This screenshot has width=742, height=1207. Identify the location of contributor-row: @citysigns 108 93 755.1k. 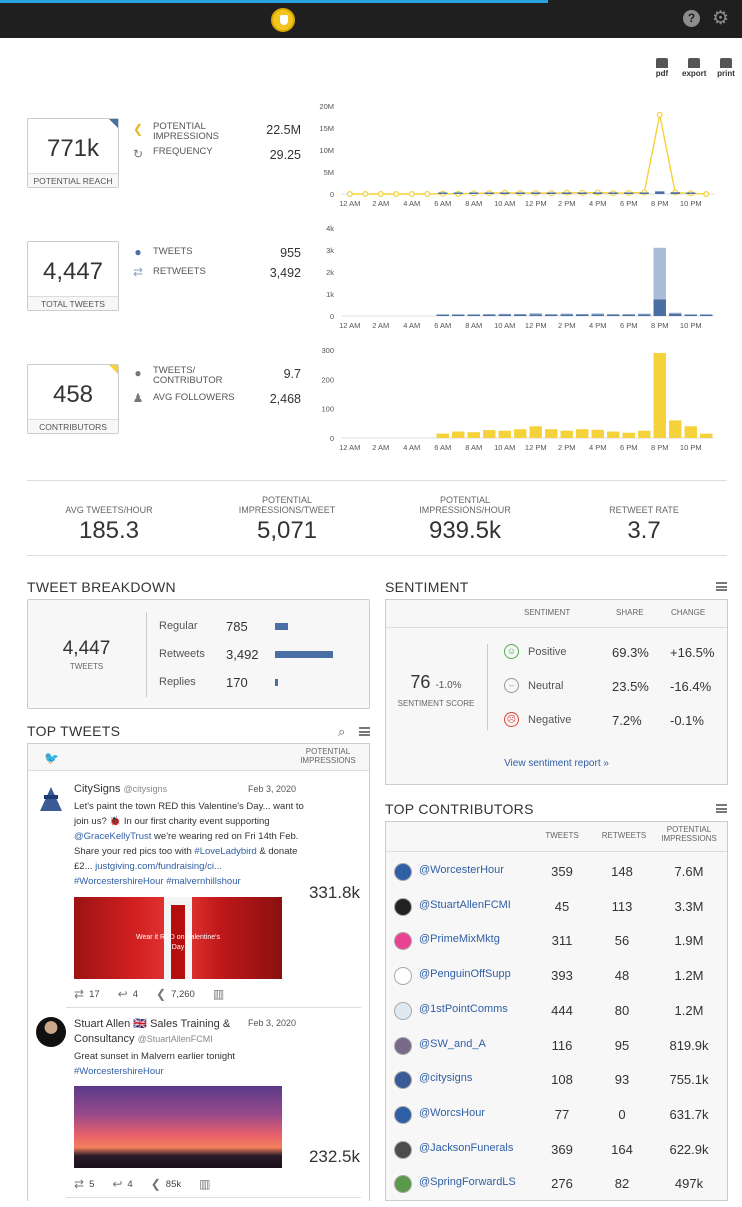
(557, 1081).